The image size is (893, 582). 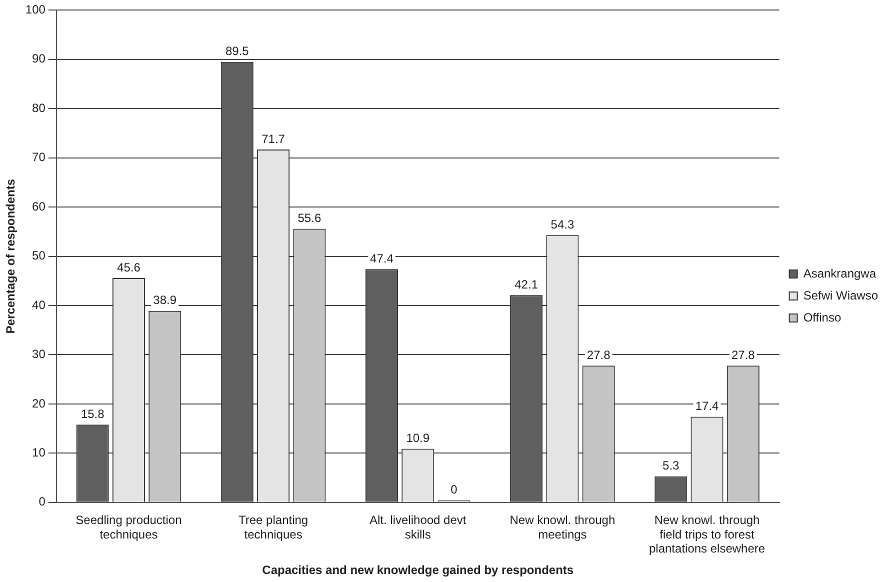 I want to click on y-tick-label: 40, so click(x=39, y=305).